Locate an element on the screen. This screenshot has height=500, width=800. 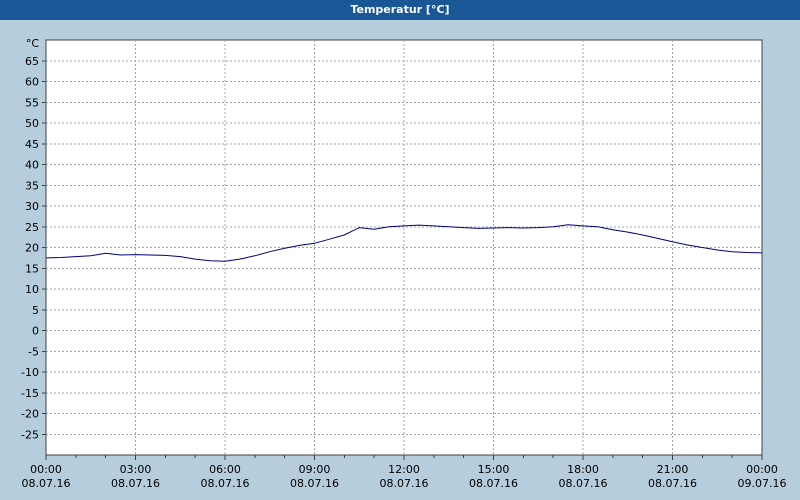
y-axis-unit-label: °C is located at coordinates (33, 43).